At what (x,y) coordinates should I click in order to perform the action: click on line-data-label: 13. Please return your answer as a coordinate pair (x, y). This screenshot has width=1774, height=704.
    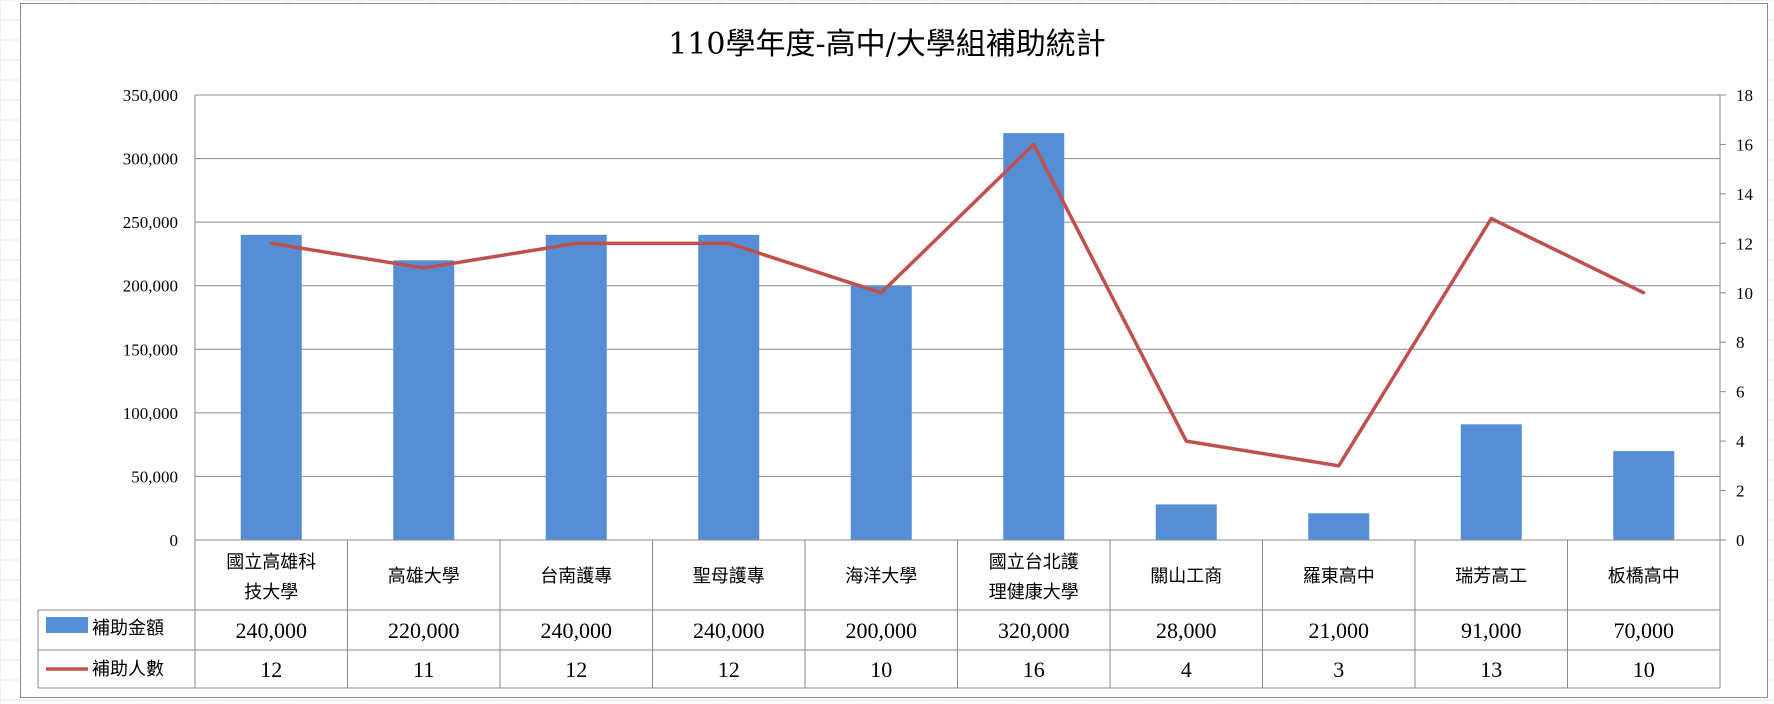
    Looking at the image, I should click on (1491, 669).